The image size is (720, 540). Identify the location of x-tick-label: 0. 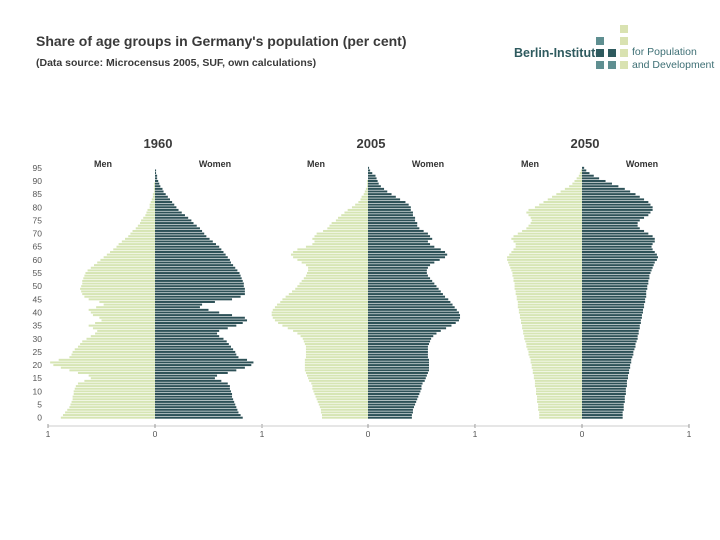
(582, 434).